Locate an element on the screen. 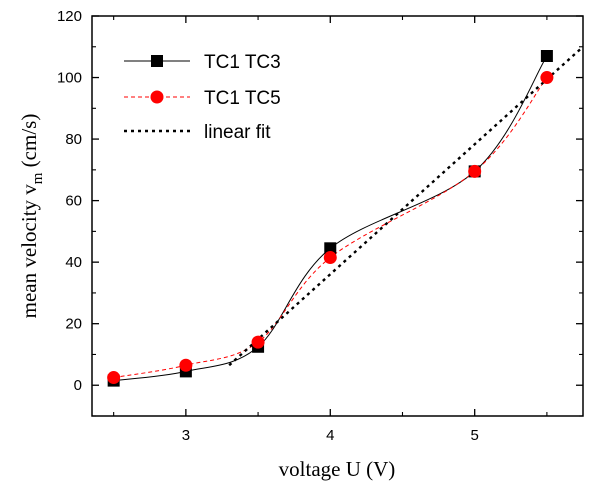 Image resolution: width=589 pixels, height=486 pixels. y-axis-title-main: mean velocity v is located at coordinates (29, 251).